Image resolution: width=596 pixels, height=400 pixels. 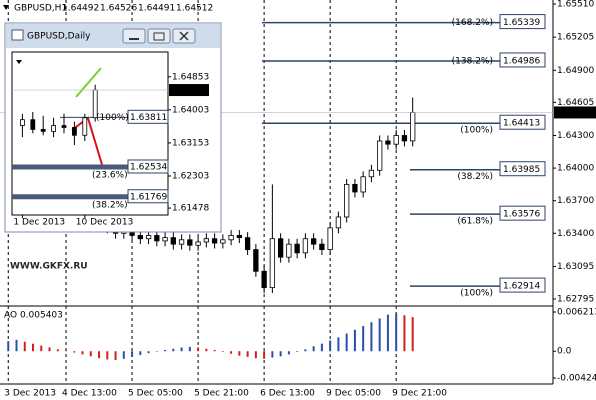 I want to click on last-price-box, so click(x=575, y=112).